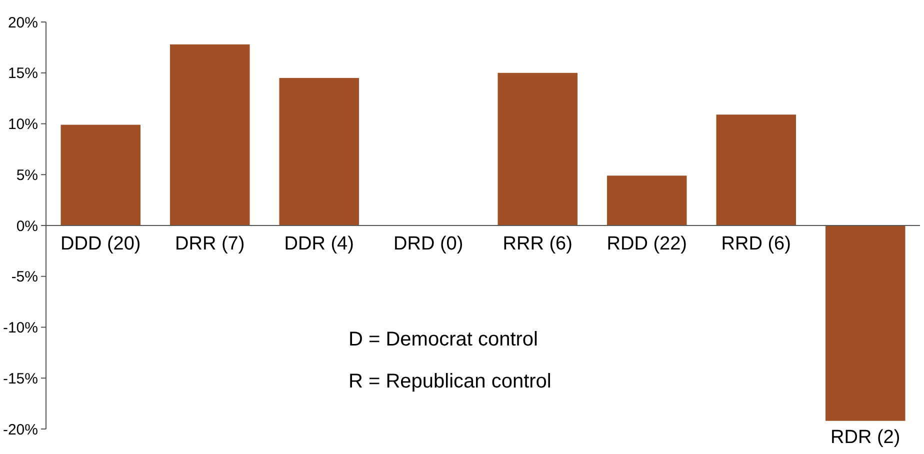  Describe the element at coordinates (646, 244) in the screenshot. I see `x-tick-label: RDD (22)` at that location.